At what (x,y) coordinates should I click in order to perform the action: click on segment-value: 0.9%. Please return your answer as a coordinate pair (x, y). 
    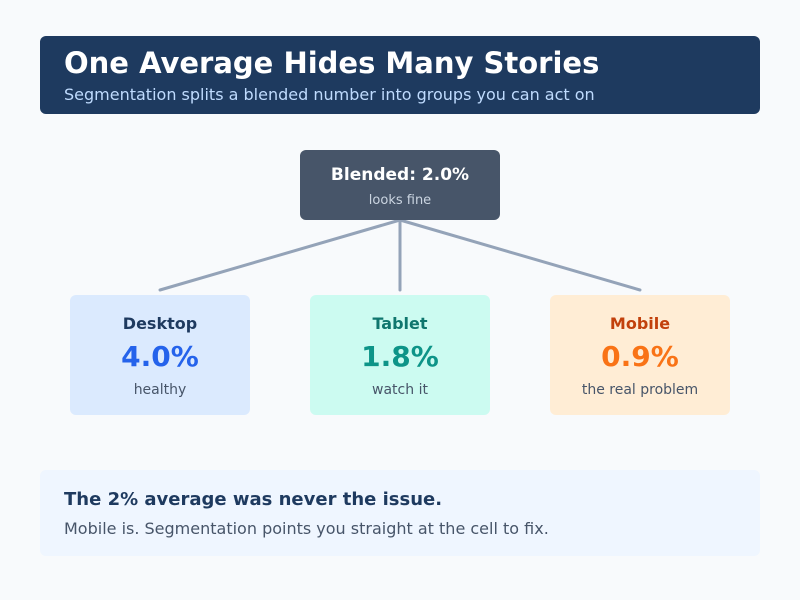
    Looking at the image, I should click on (640, 356).